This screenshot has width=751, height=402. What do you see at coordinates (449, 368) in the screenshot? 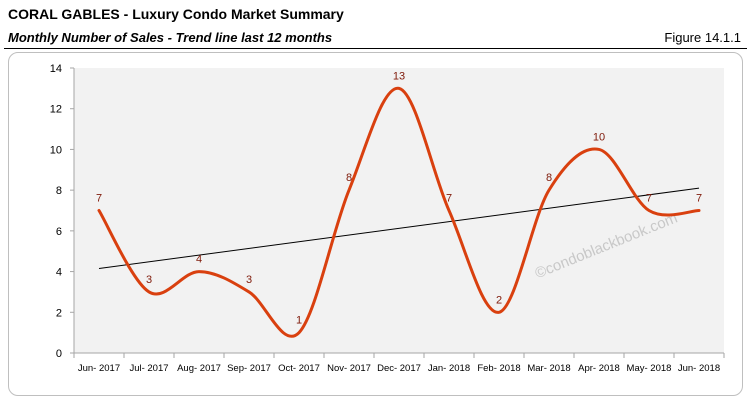
I see `x-tick-label: Jan- 2018` at bounding box center [449, 368].